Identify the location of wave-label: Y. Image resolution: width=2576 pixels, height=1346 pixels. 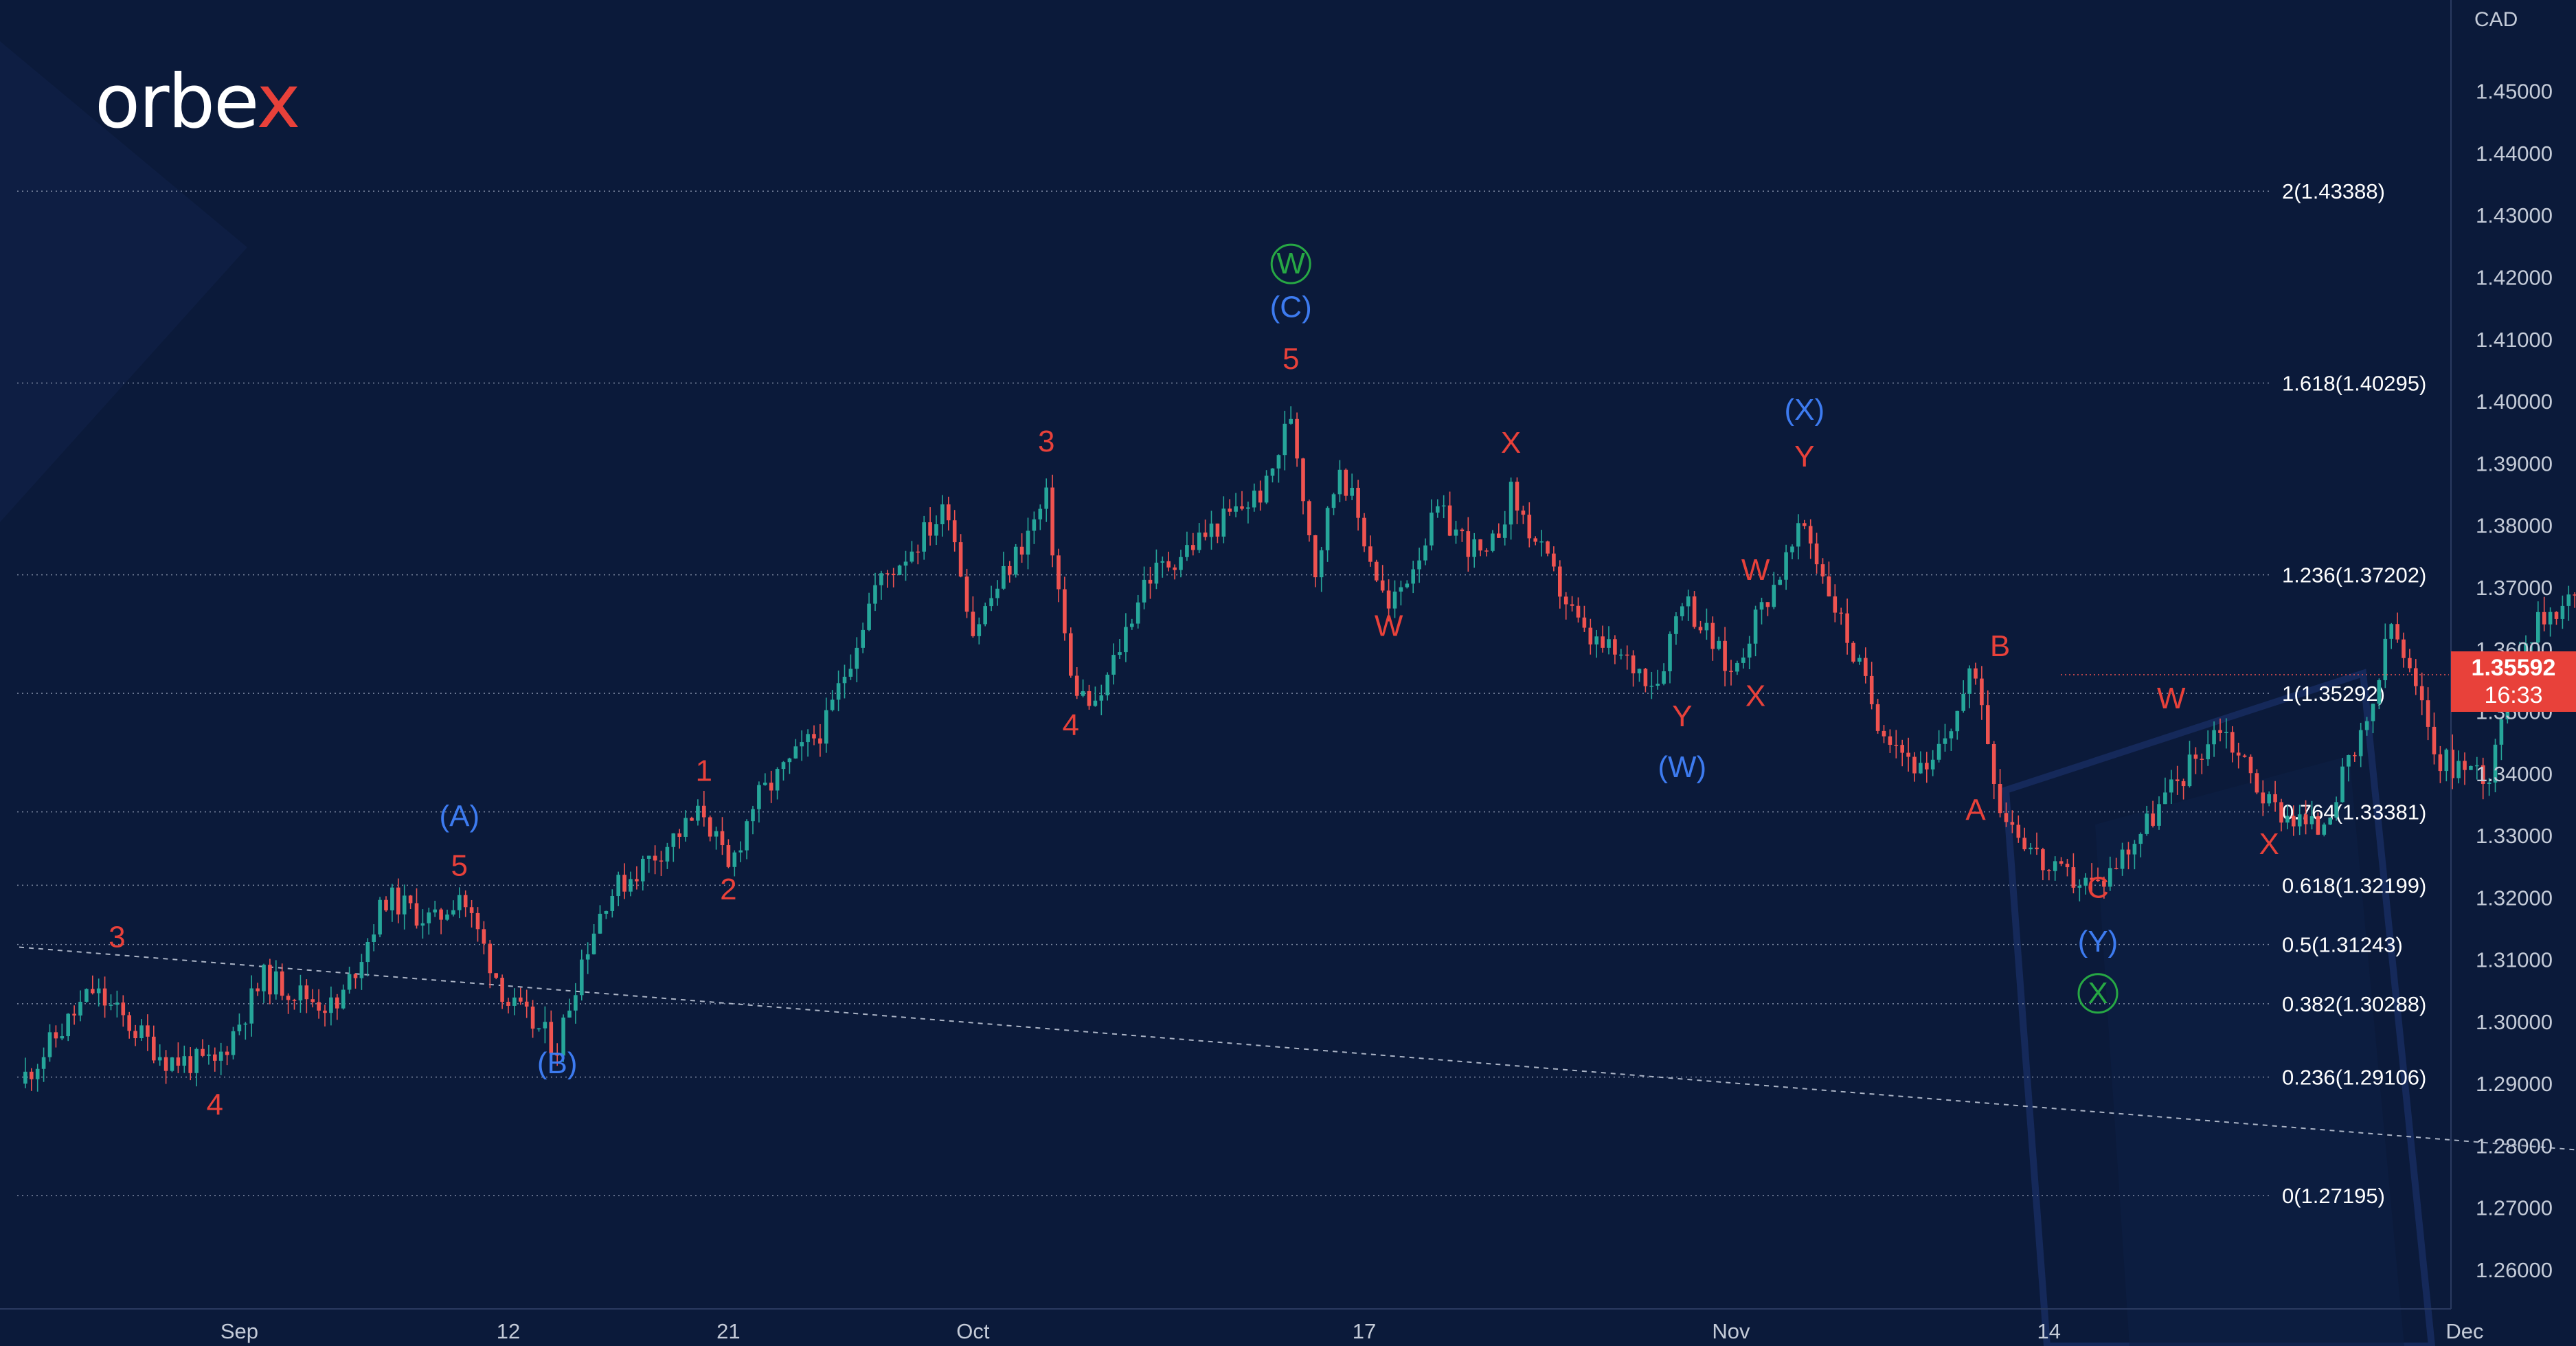
(1682, 716).